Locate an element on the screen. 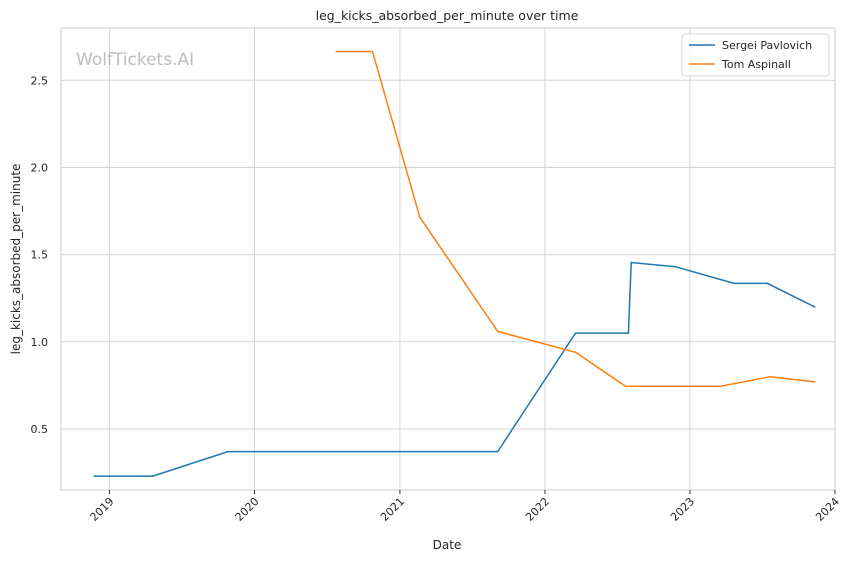 The width and height of the screenshot is (845, 561). legend-label-1: Tom Aspinall is located at coordinates (756, 64).